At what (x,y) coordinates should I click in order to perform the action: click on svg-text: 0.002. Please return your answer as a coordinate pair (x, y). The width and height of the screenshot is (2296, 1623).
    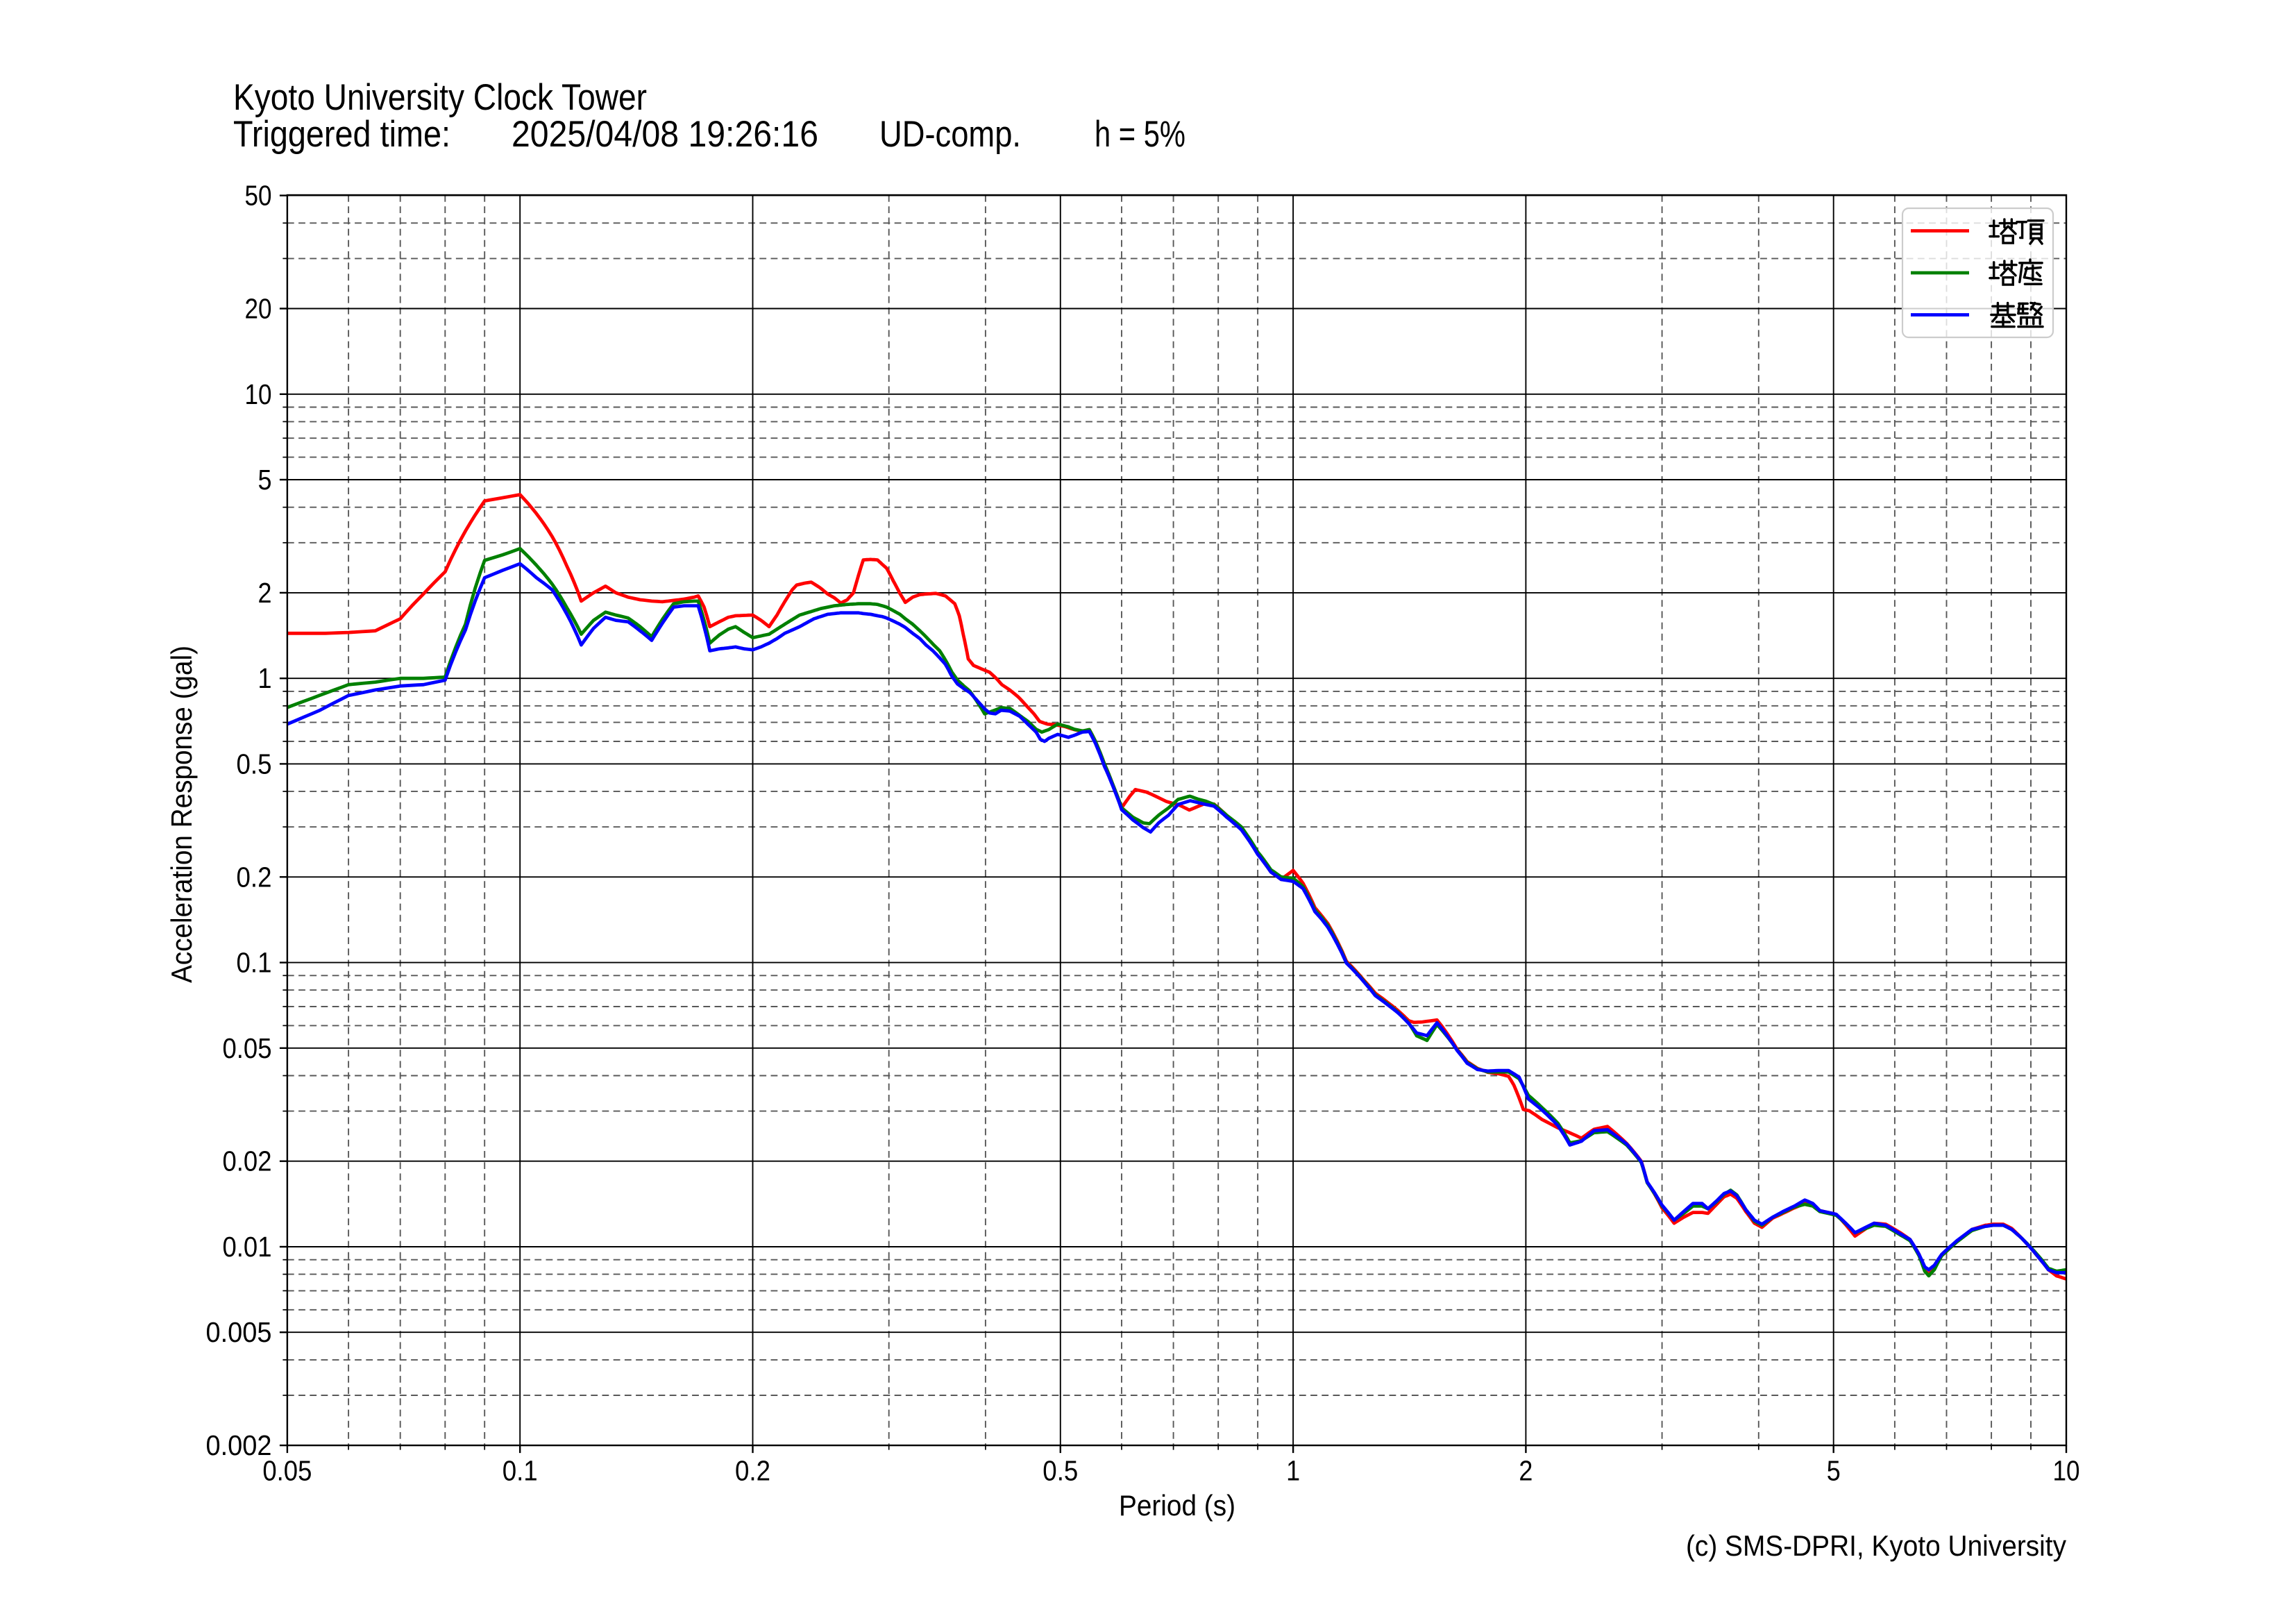
    Looking at the image, I should click on (239, 1445).